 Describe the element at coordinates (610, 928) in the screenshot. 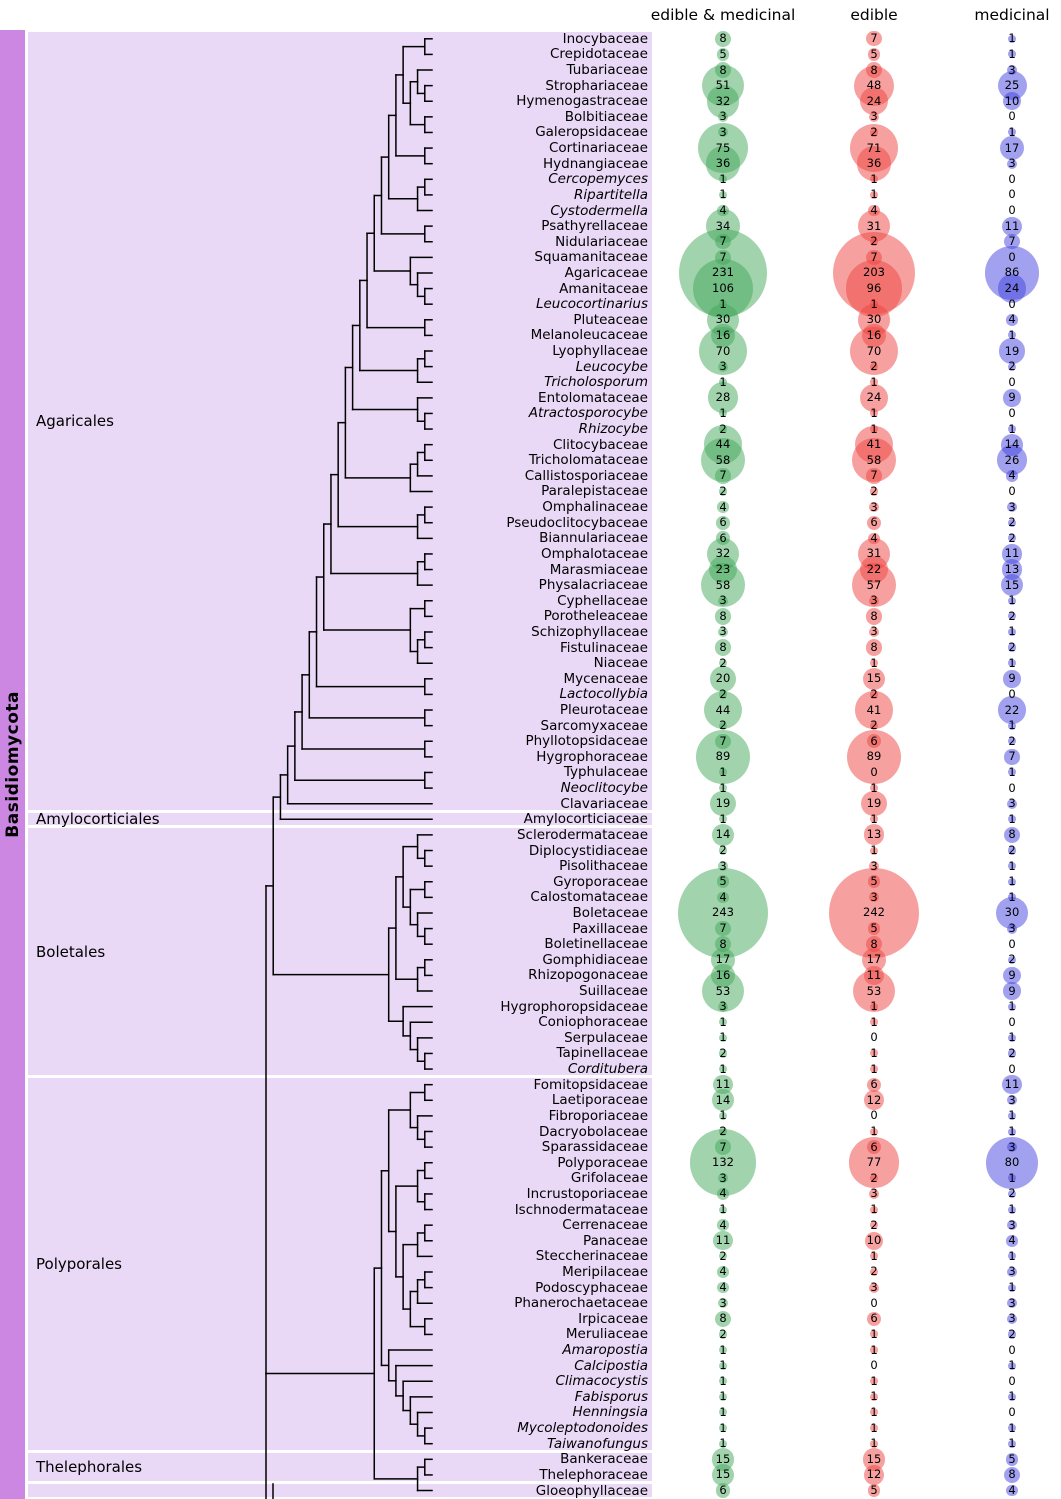

I see `taxon-label: Paxillaceae` at that location.